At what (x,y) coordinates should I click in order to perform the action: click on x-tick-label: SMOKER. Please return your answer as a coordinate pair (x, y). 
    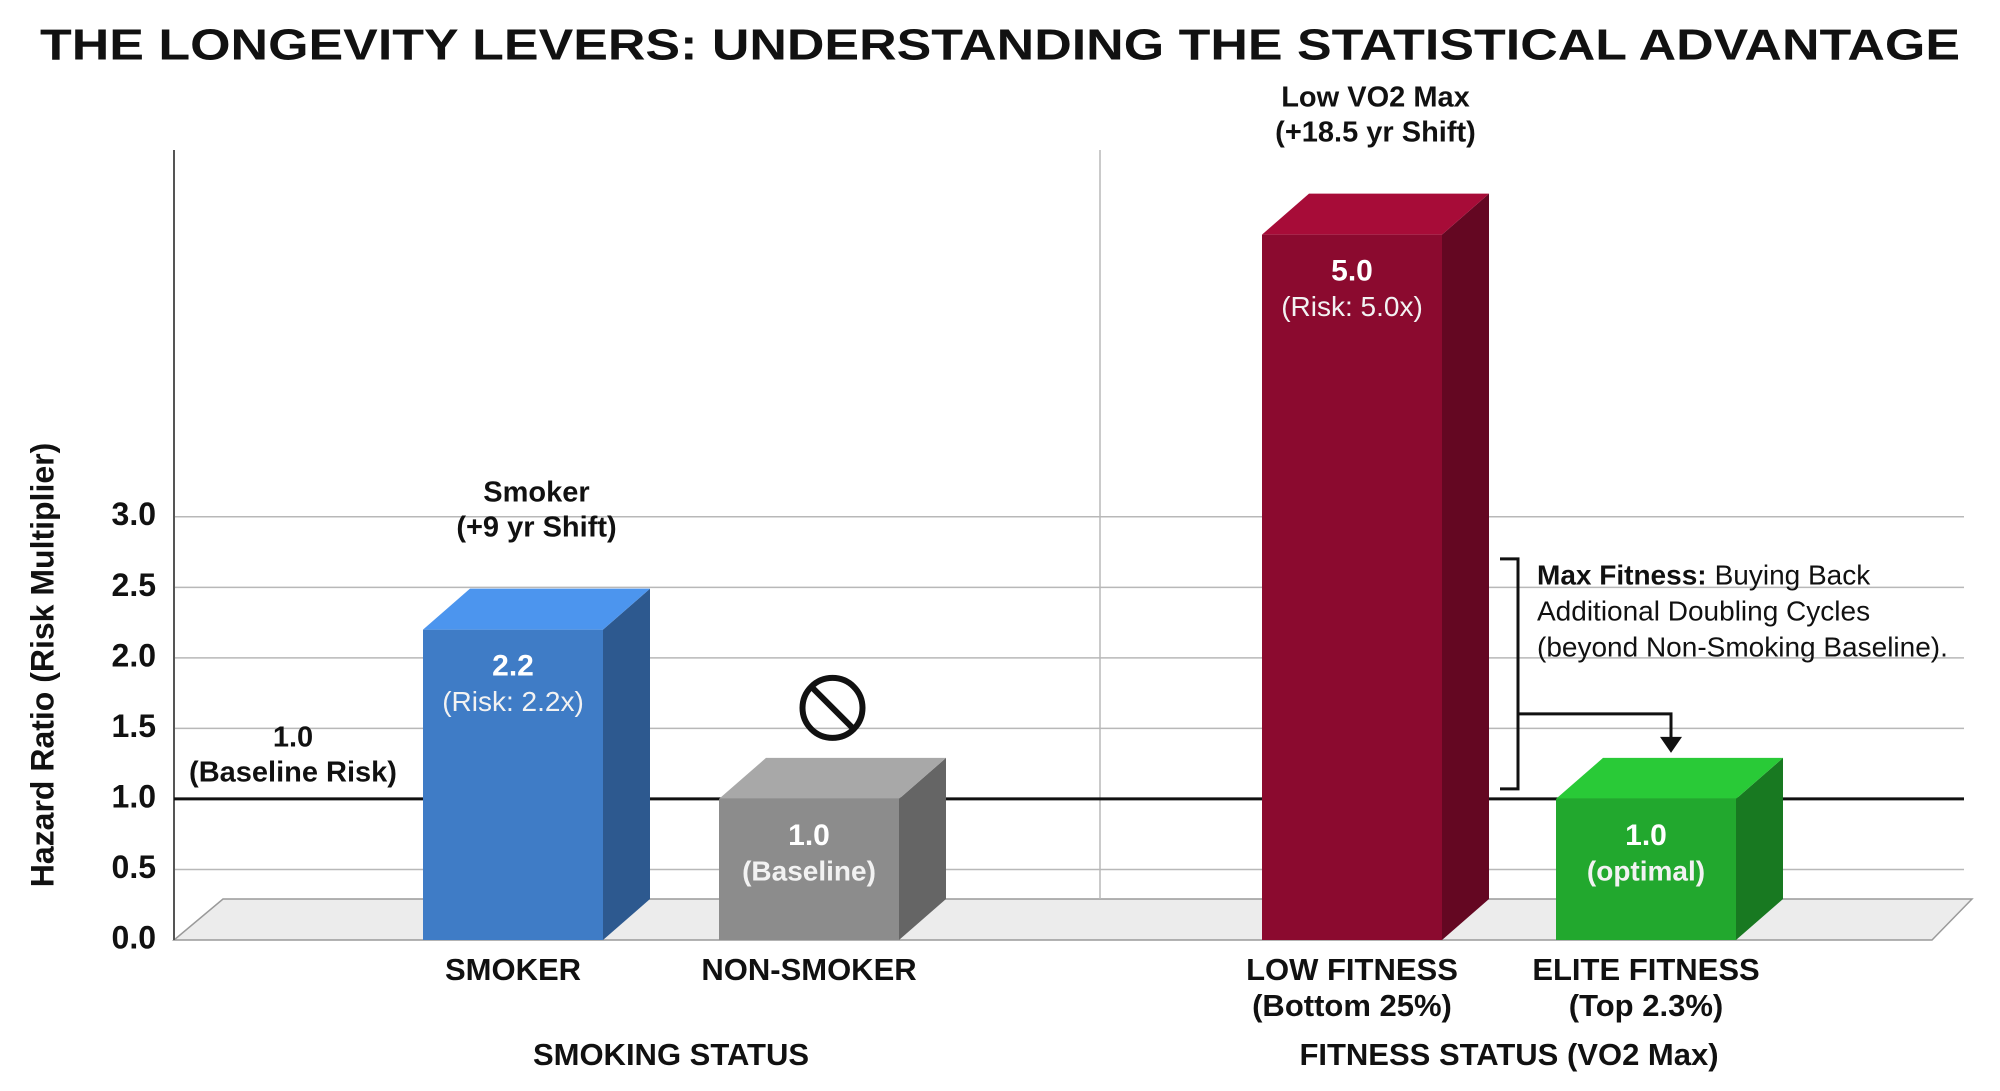
    Looking at the image, I should click on (513, 969).